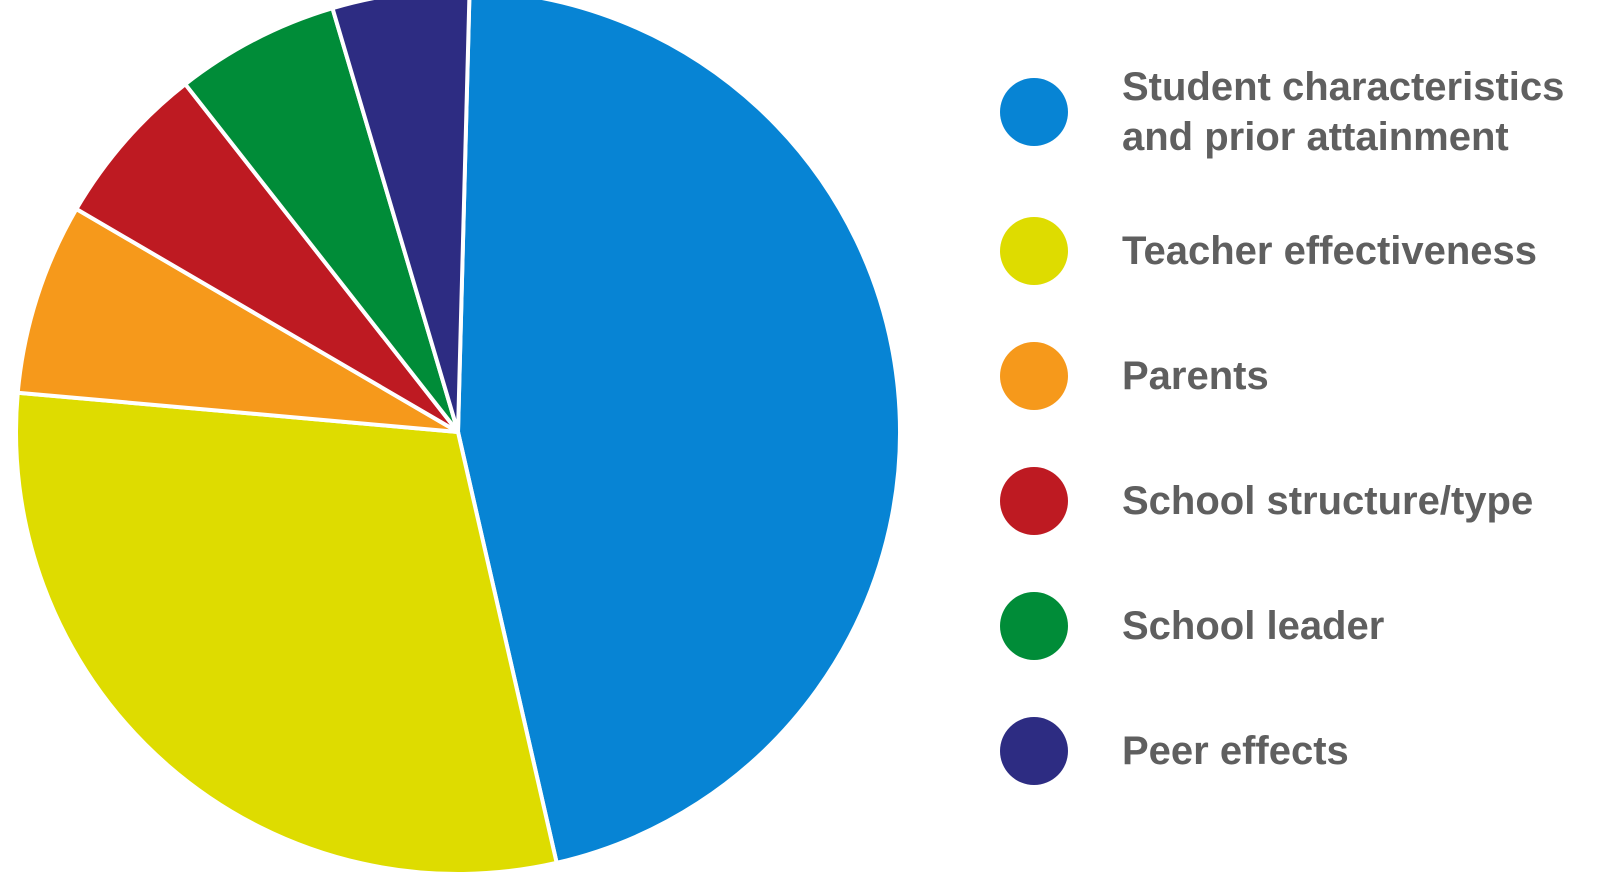  Describe the element at coordinates (1328, 501) in the screenshot. I see `legend-label: School structure/type` at that location.